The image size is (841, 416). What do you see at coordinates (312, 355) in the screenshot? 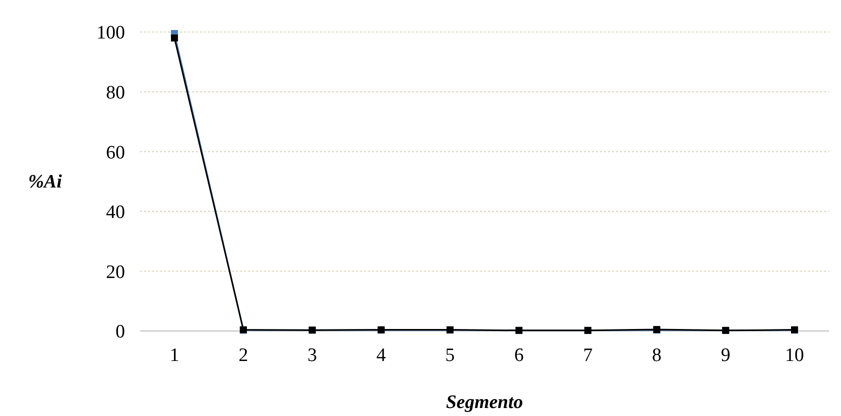
I see `x-tick-label: 3` at bounding box center [312, 355].